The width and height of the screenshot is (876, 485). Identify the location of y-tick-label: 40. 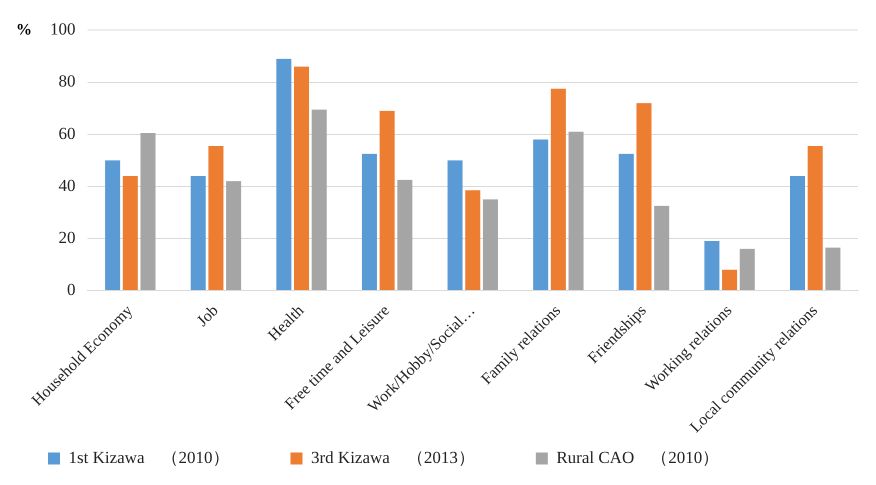
(67, 185).